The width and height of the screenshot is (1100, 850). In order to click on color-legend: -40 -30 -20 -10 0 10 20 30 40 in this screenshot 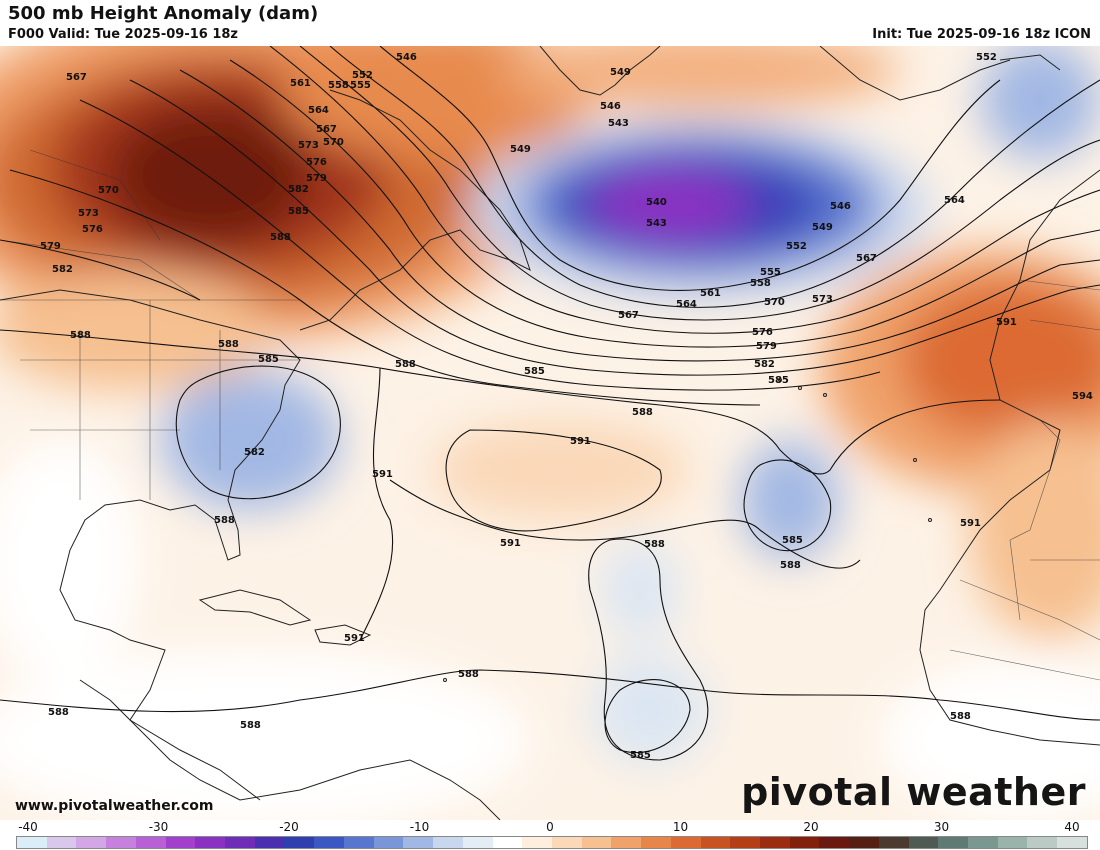, I will do `click(550, 835)`.